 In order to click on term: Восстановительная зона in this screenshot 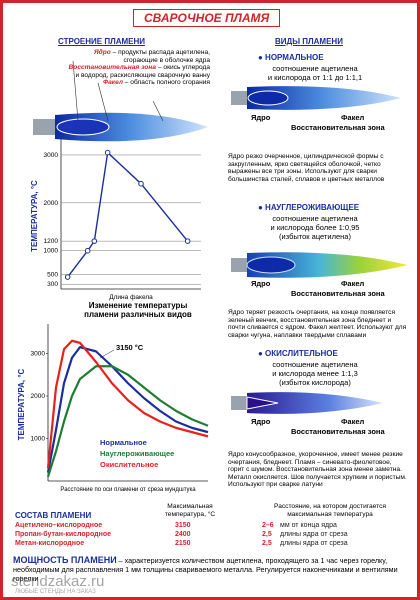, I will do `click(112, 68)`.